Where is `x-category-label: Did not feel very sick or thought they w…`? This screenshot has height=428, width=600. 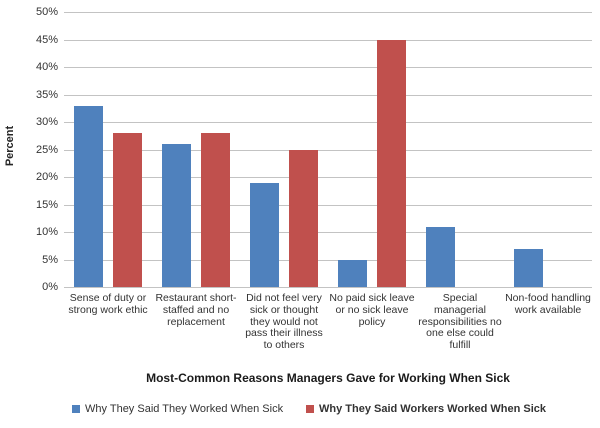
x-category-label: Did not feel very sick or thought they w… is located at coordinates (284, 321).